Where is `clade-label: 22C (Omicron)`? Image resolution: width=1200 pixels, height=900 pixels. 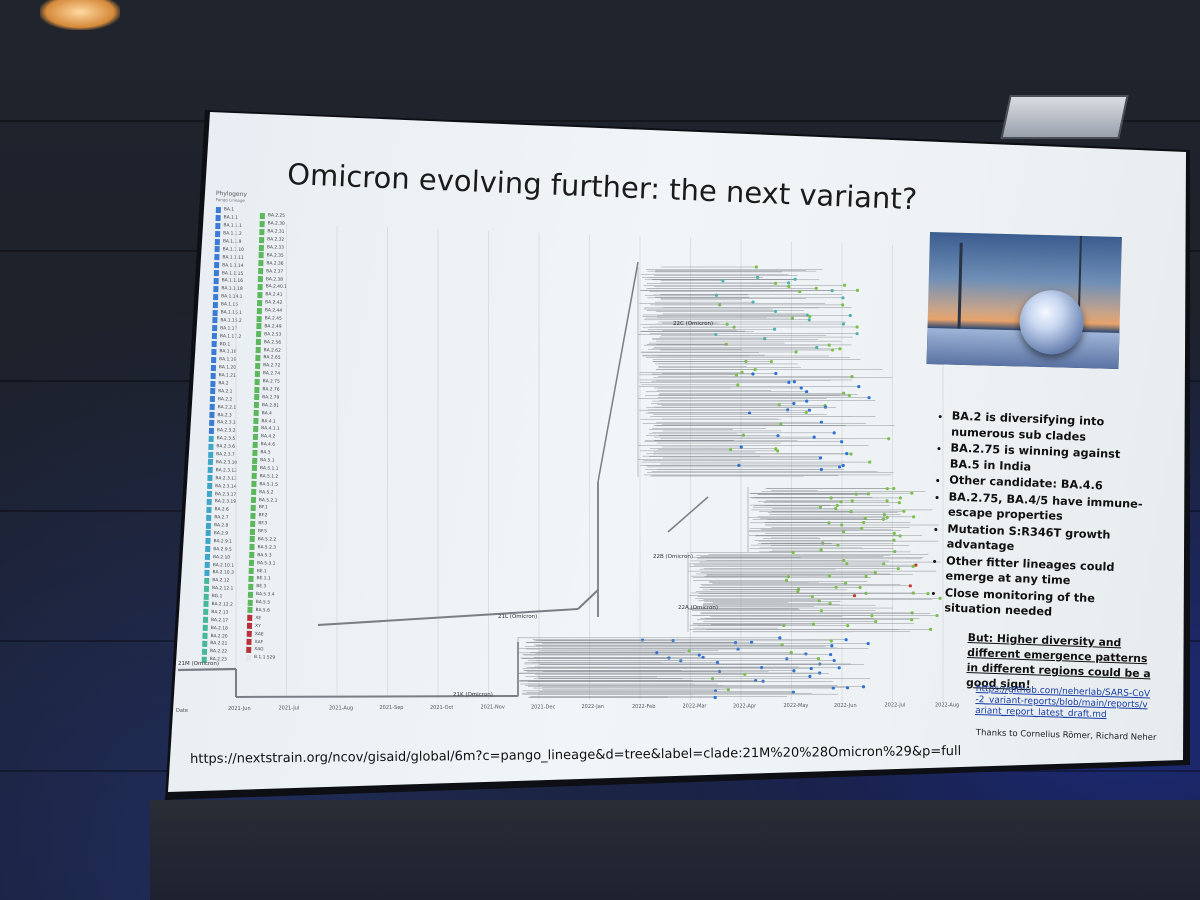
clade-label: 22C (Omicron) is located at coordinates (693, 324).